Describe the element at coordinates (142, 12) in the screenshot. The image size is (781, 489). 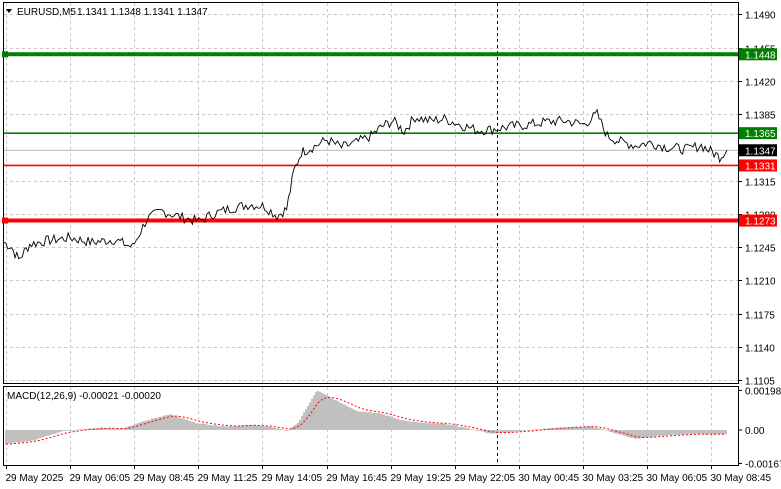
I see `symbol-header-ohlc: 1.1341 1.1348 1.1341 1.1347` at that location.